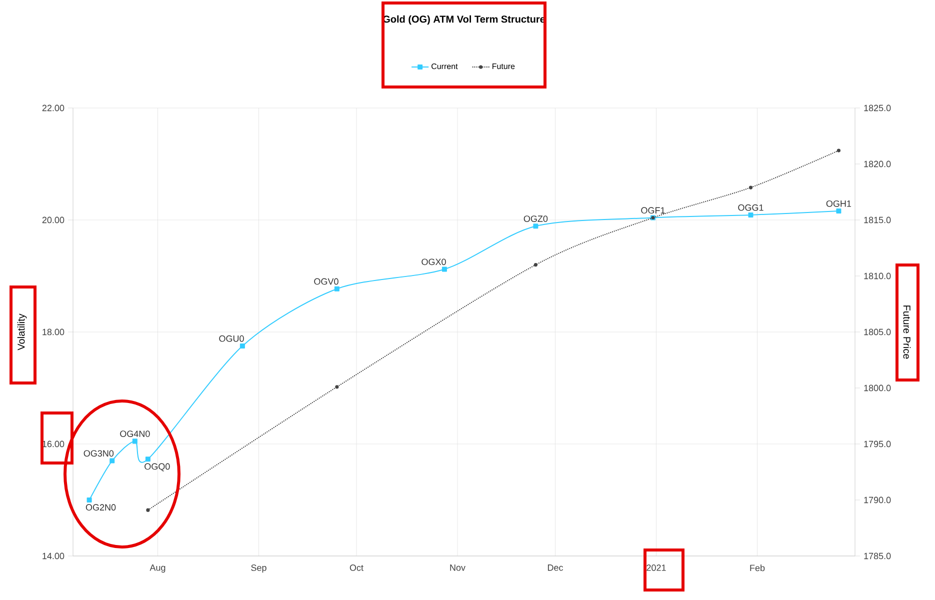 This screenshot has height=600, width=935. I want to click on y2-tick-label: 1815.0, so click(877, 220).